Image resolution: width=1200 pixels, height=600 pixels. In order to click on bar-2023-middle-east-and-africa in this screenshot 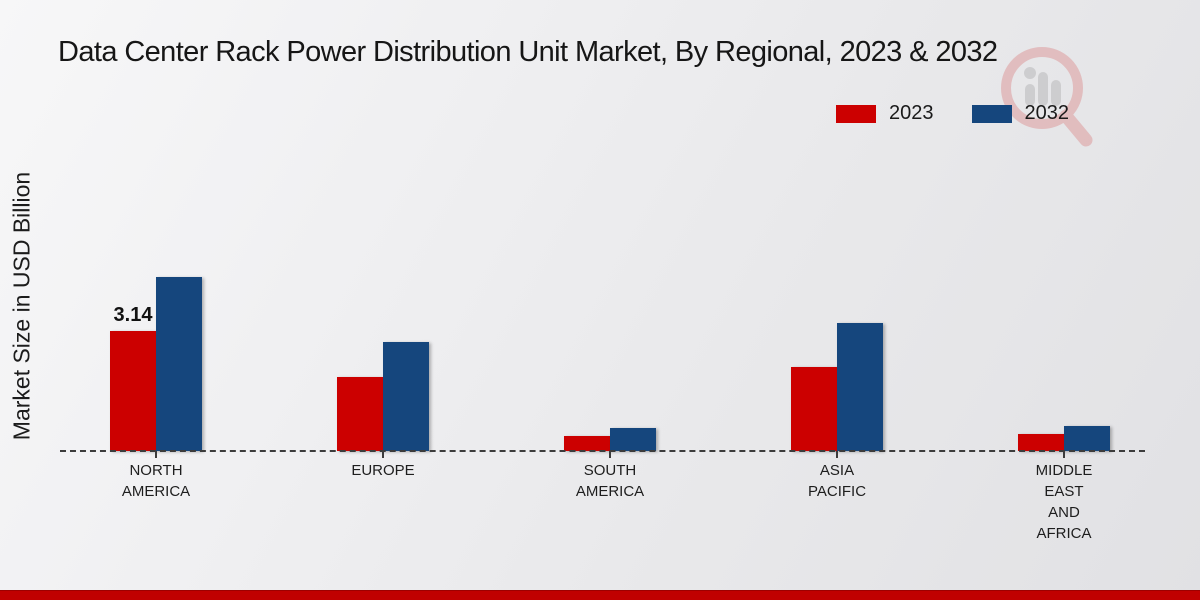, I will do `click(1041, 442)`.